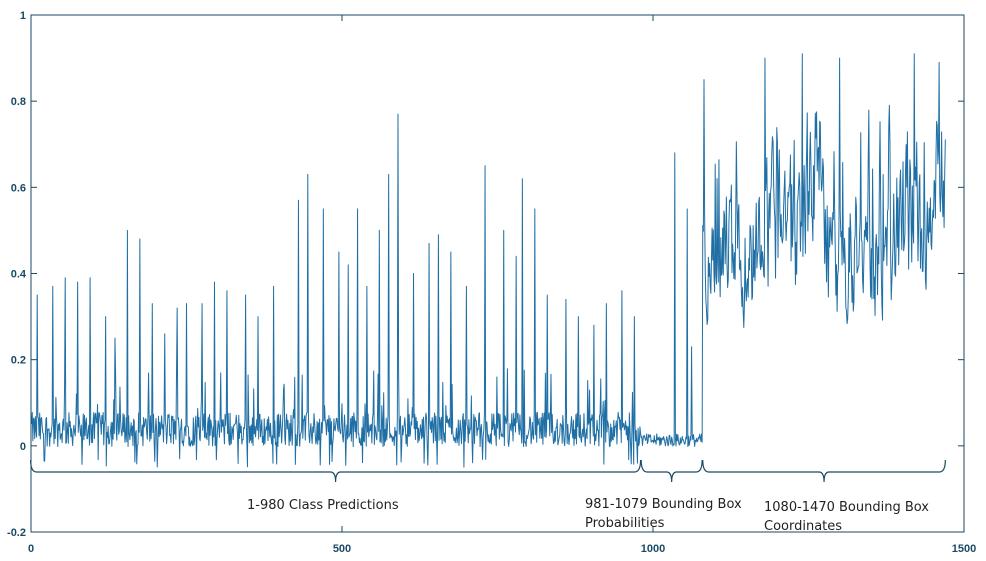  What do you see at coordinates (16, 533) in the screenshot?
I see `y-tick-label: -0.2` at bounding box center [16, 533].